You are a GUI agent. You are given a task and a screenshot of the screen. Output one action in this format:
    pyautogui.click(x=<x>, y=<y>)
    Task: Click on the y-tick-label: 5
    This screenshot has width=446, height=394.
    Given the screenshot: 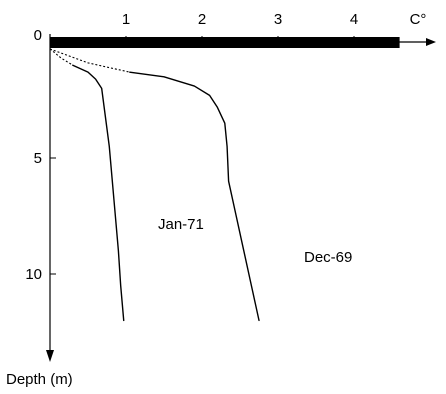 What is the action you would take?
    pyautogui.click(x=38, y=158)
    